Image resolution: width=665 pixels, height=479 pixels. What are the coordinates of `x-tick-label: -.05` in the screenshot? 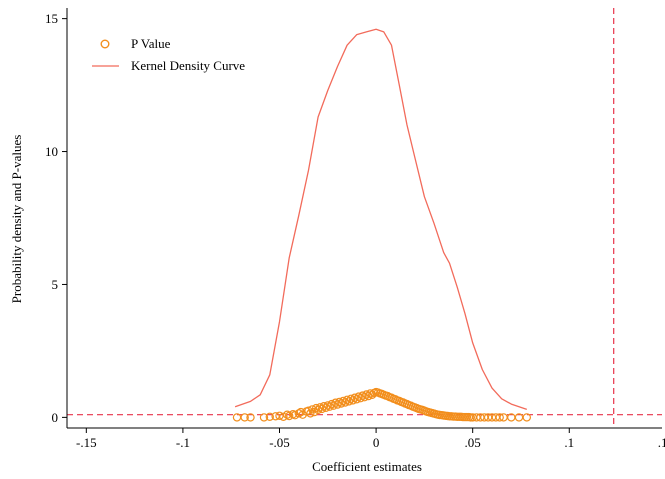 It's located at (279, 442).